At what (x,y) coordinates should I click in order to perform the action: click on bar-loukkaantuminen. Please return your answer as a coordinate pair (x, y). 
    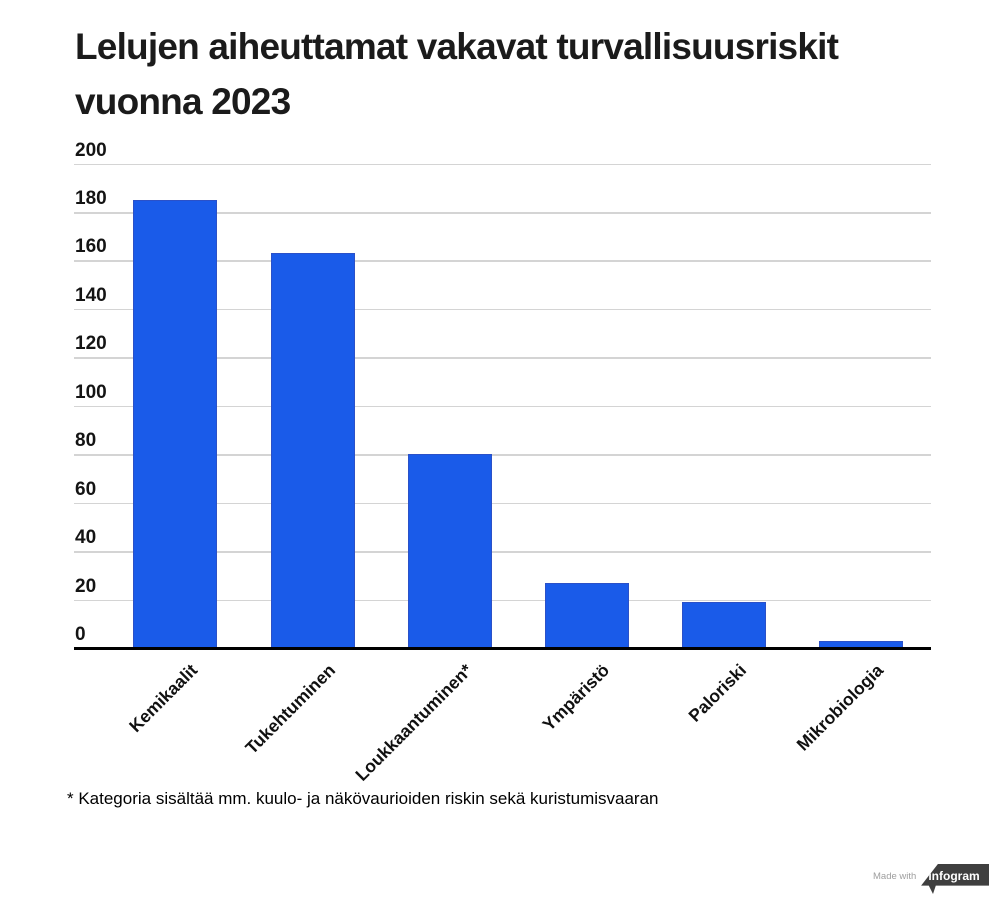
    Looking at the image, I should click on (449, 551).